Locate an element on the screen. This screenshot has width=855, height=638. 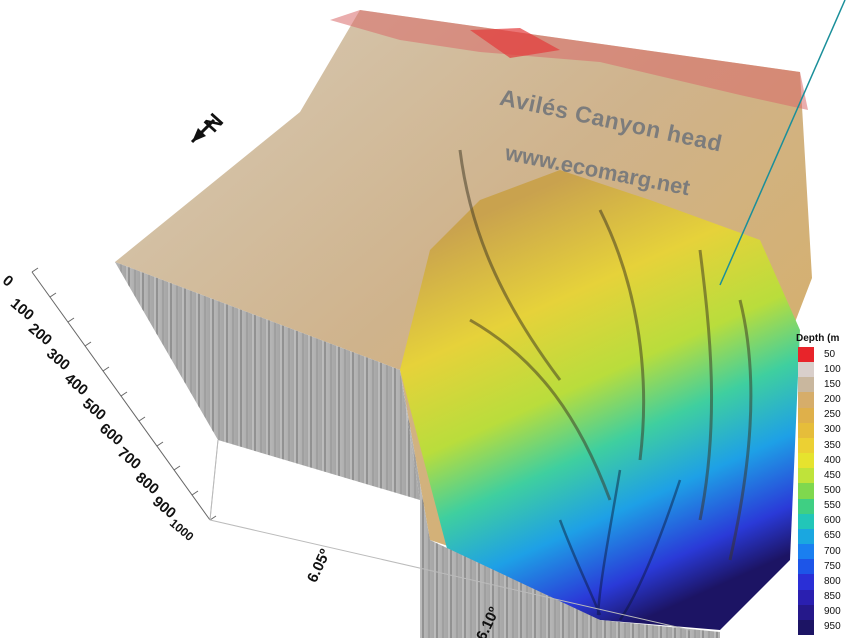
legend-tick-label: 600 is located at coordinates (832, 521).